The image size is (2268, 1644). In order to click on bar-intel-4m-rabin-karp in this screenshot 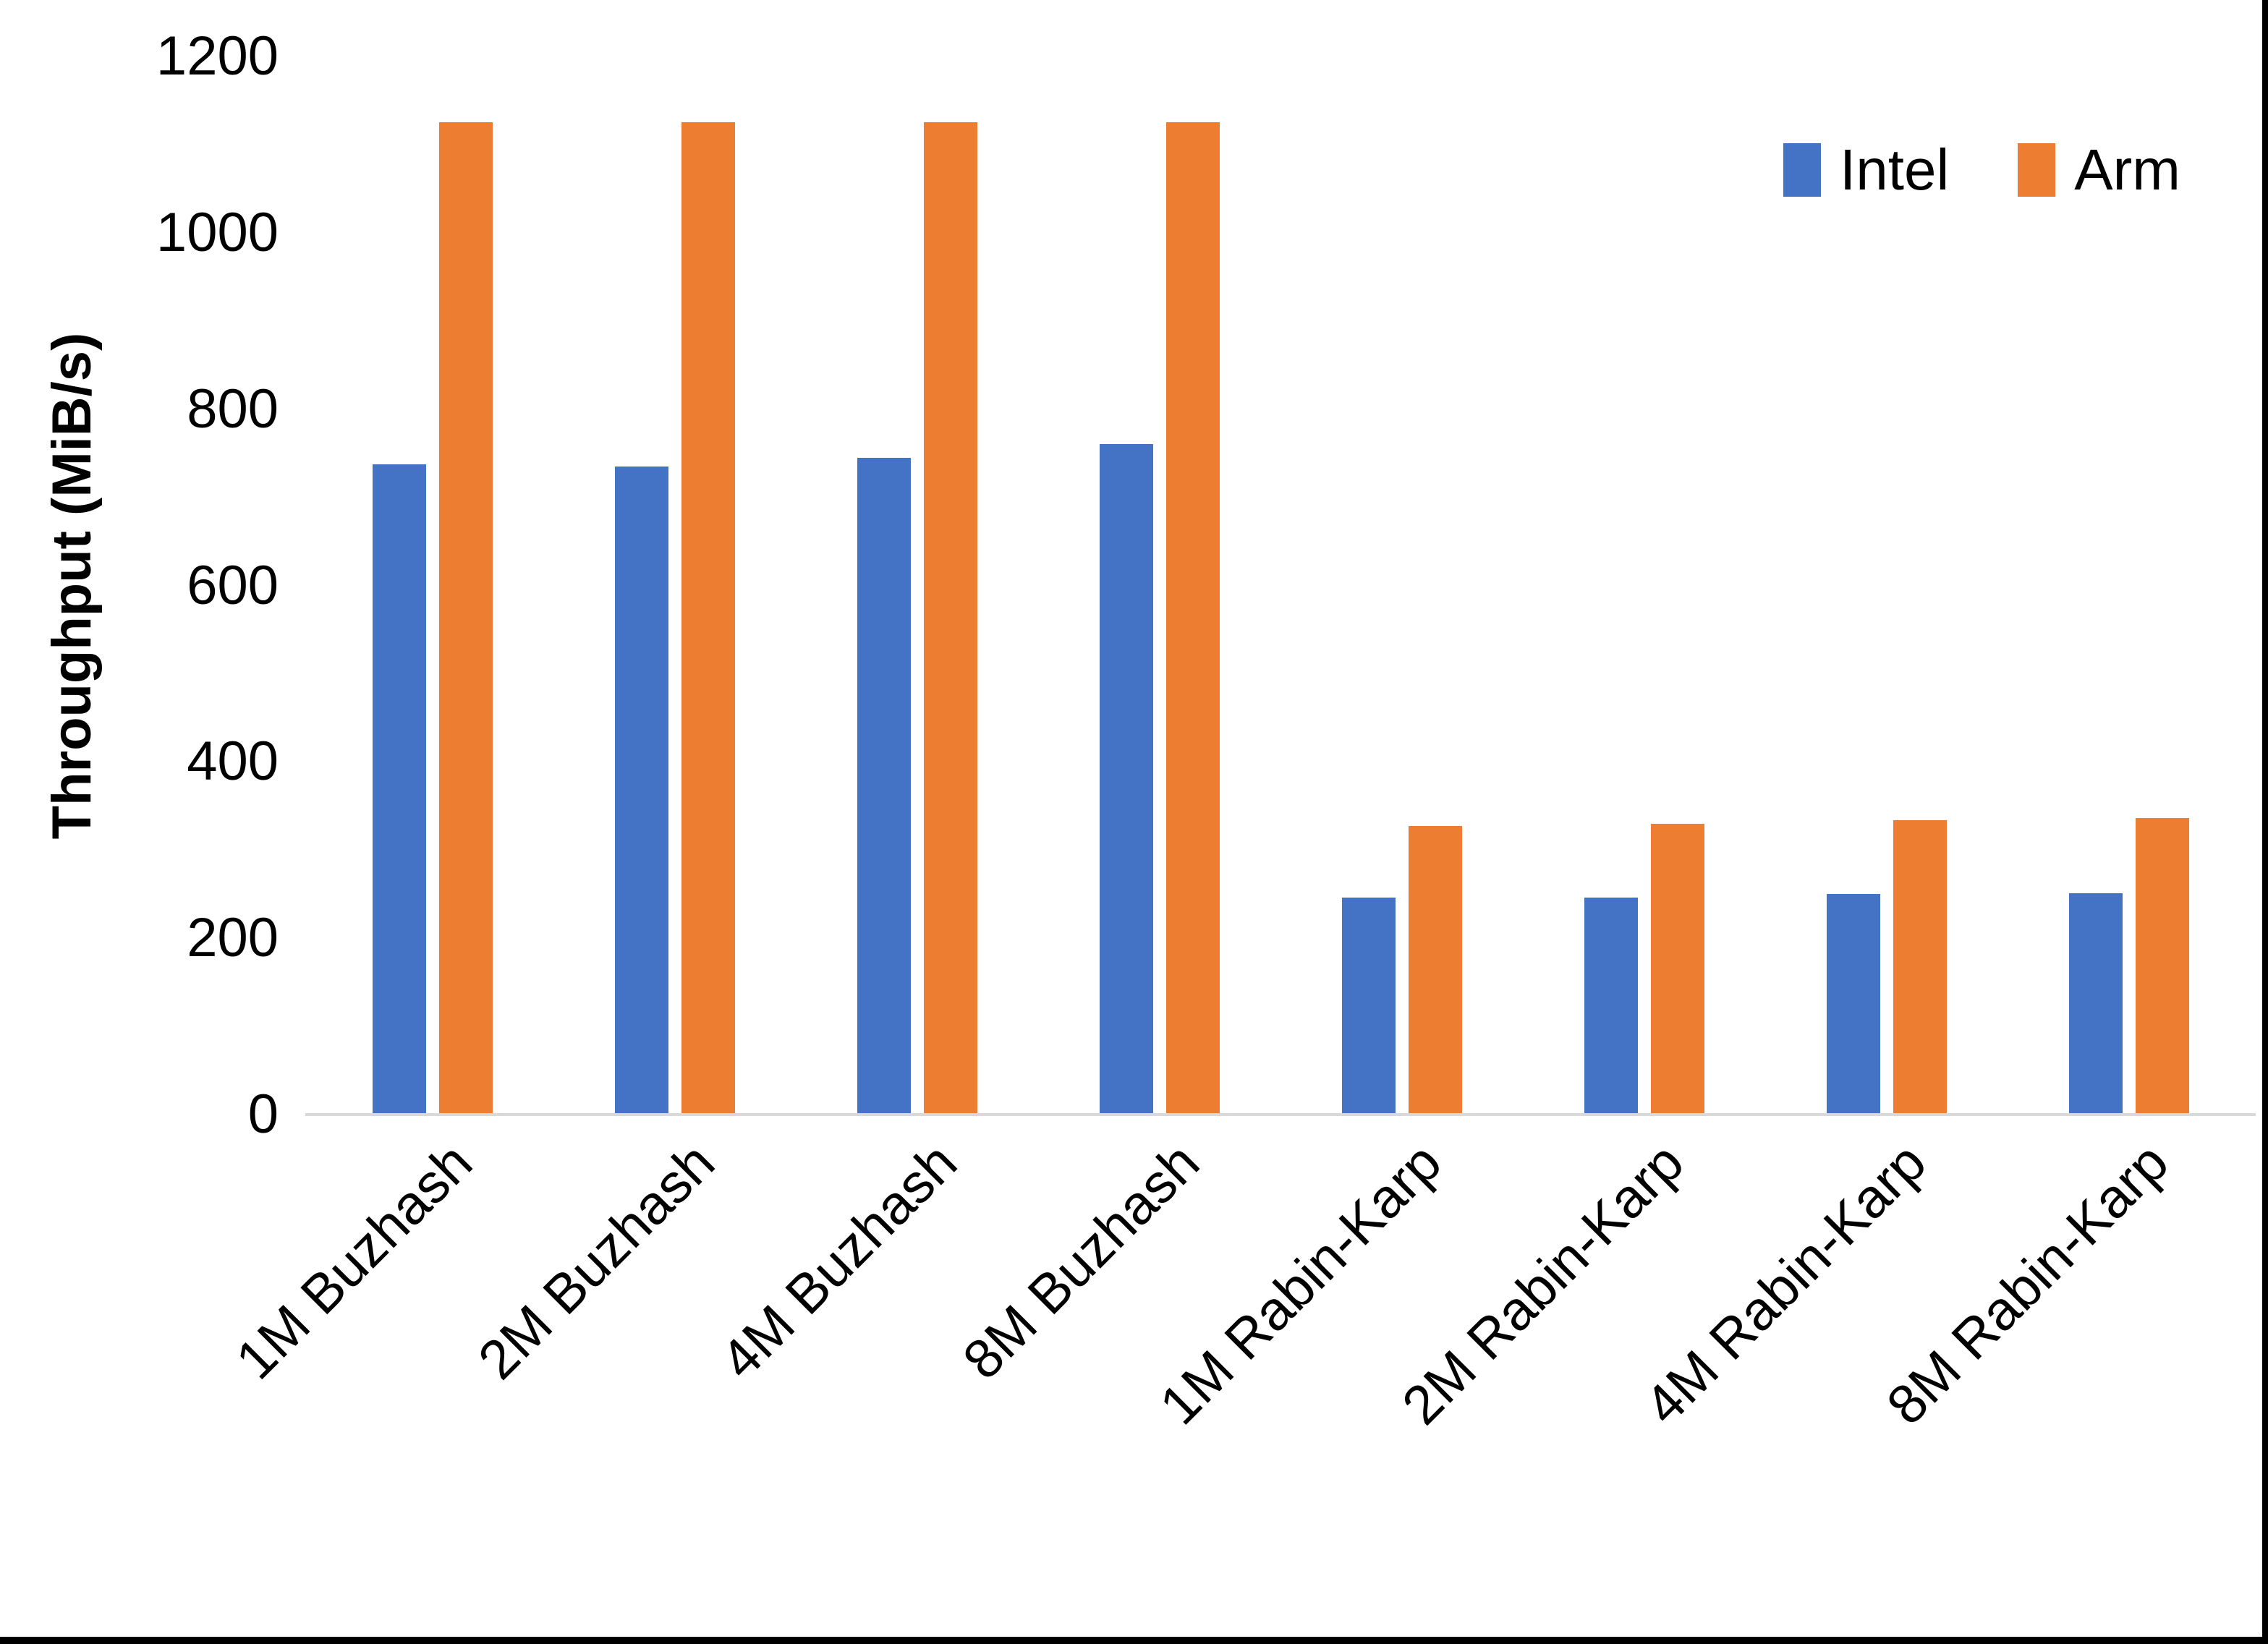, I will do `click(1853, 1004)`.